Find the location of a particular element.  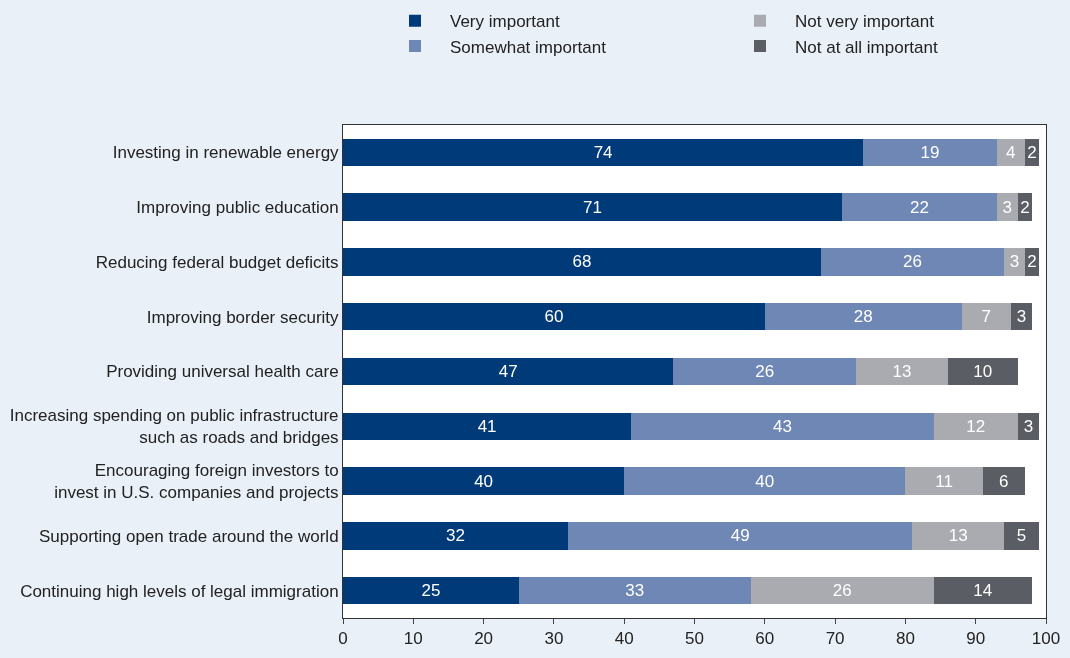

y-tick-label: Continuing high levels of legal immigration is located at coordinates (179, 591).